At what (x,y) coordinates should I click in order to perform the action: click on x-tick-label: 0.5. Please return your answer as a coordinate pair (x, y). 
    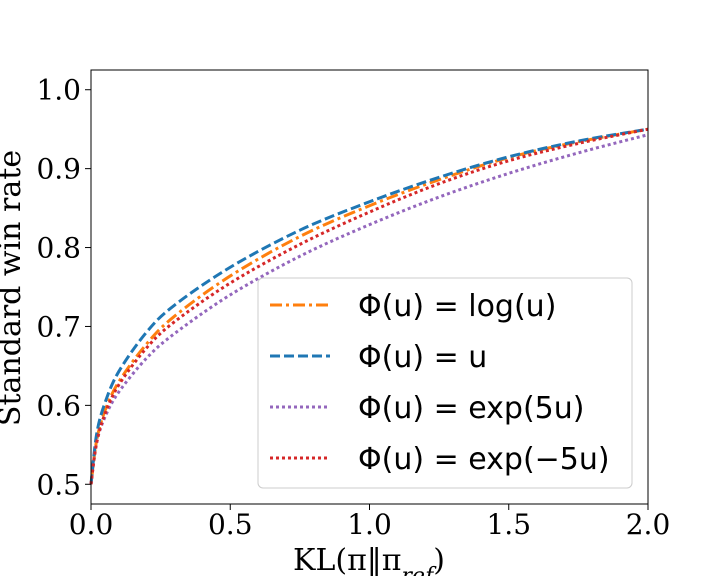
    Looking at the image, I should click on (230, 524).